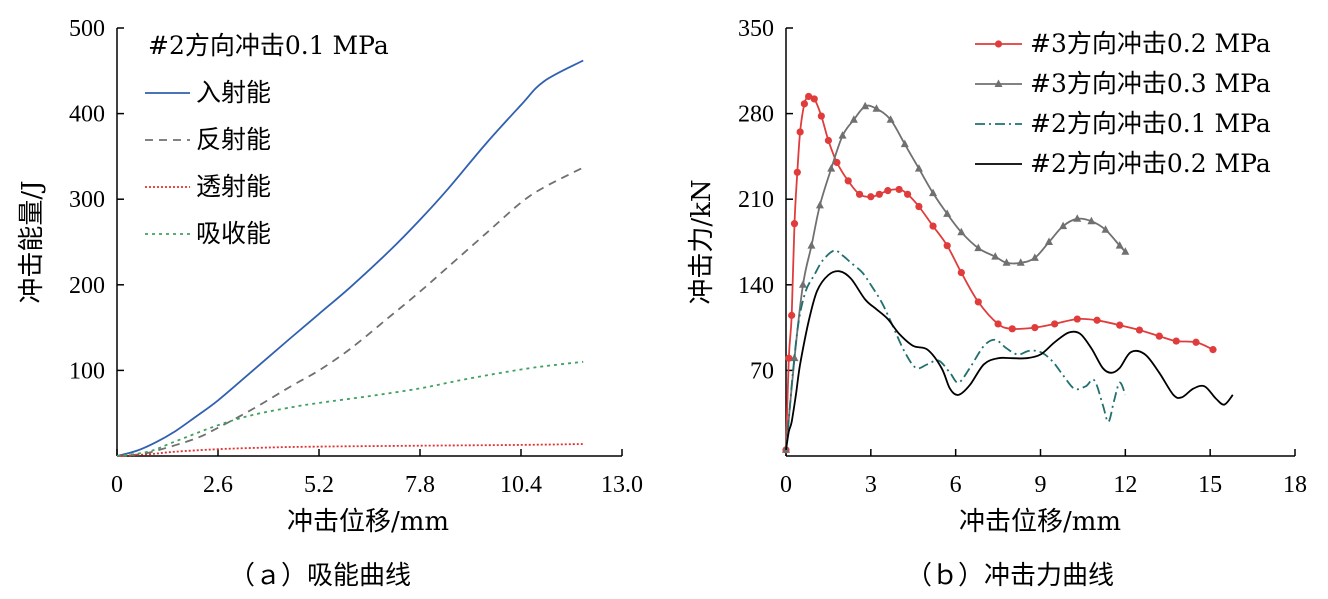  What do you see at coordinates (956, 485) in the screenshot?
I see `chart-b-x-tick-label: 6` at bounding box center [956, 485].